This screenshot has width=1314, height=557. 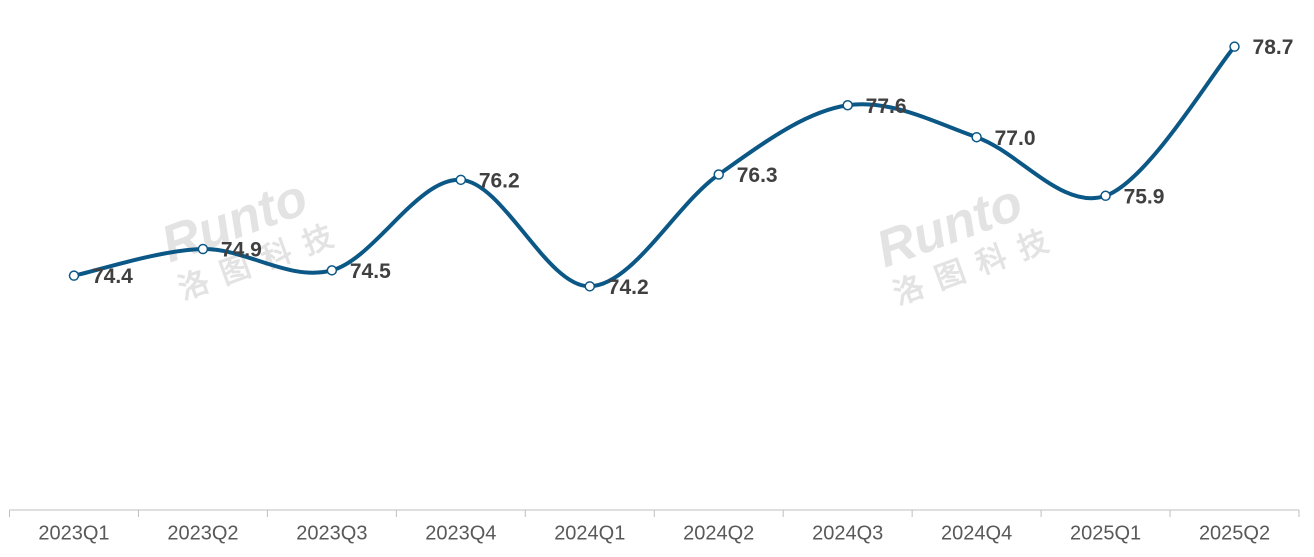 I want to click on x-tick-label: 2023Q2, so click(x=202, y=533).